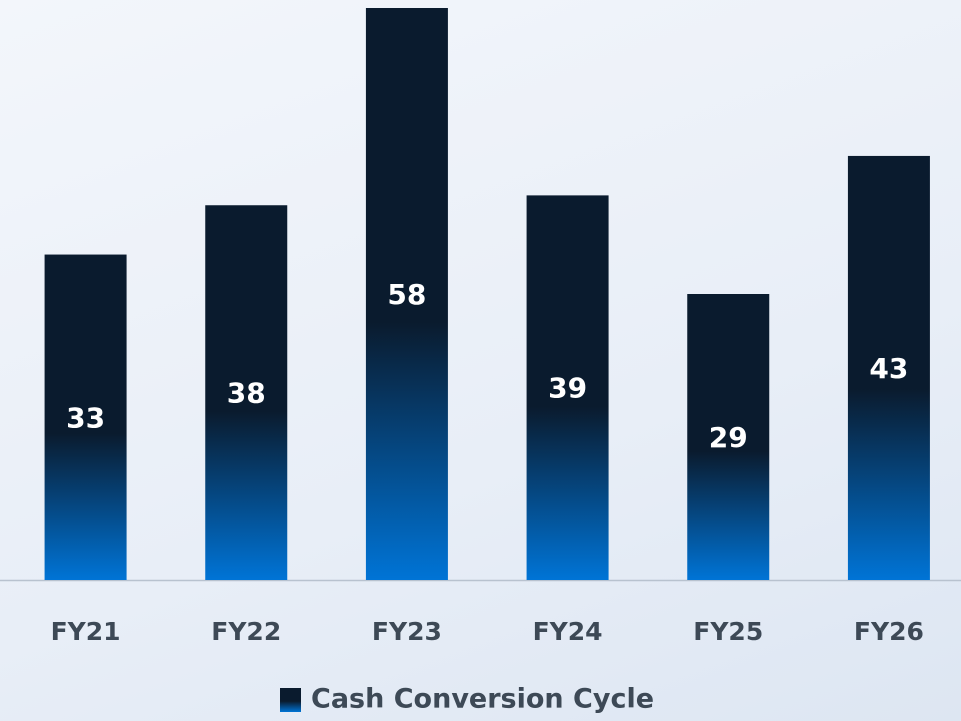 This screenshot has height=721, width=961. Describe the element at coordinates (246, 631) in the screenshot. I see `x-tick-label: FY22` at that location.